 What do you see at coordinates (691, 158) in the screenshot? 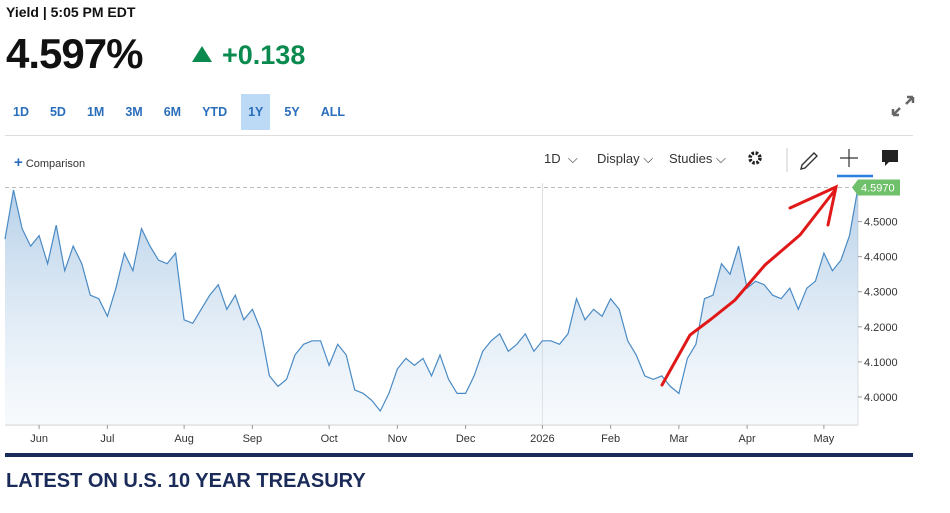
I see `studies-label: Studies` at bounding box center [691, 158].